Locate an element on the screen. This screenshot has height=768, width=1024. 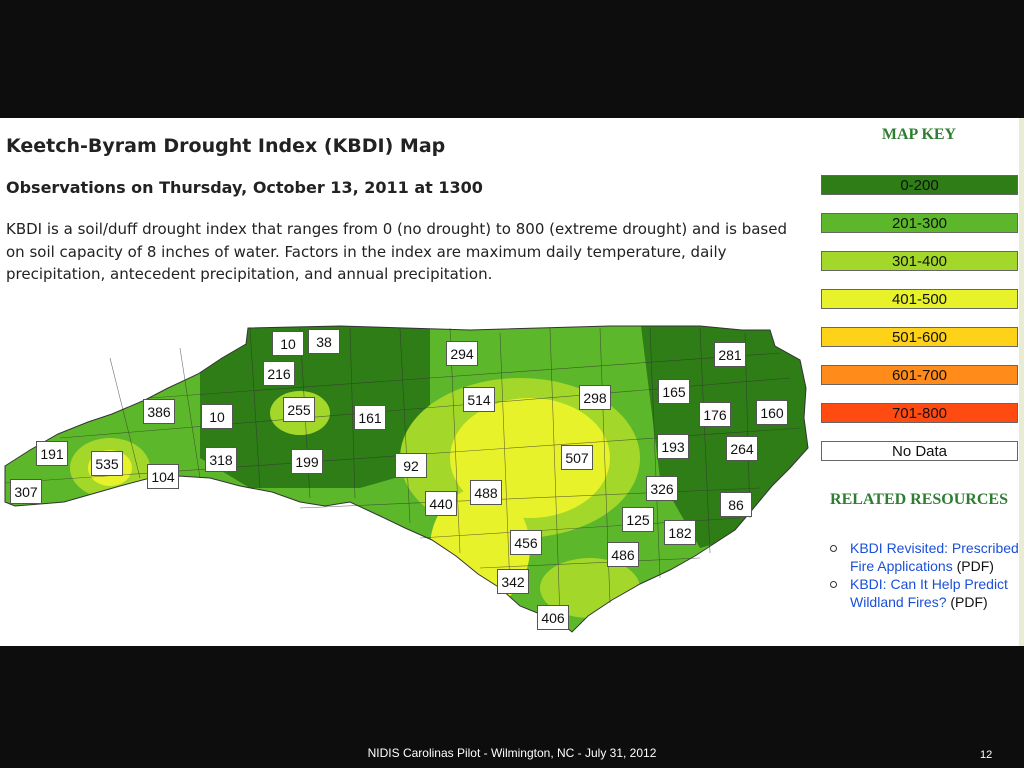
kbdi-value-label: 386 is located at coordinates (159, 411).